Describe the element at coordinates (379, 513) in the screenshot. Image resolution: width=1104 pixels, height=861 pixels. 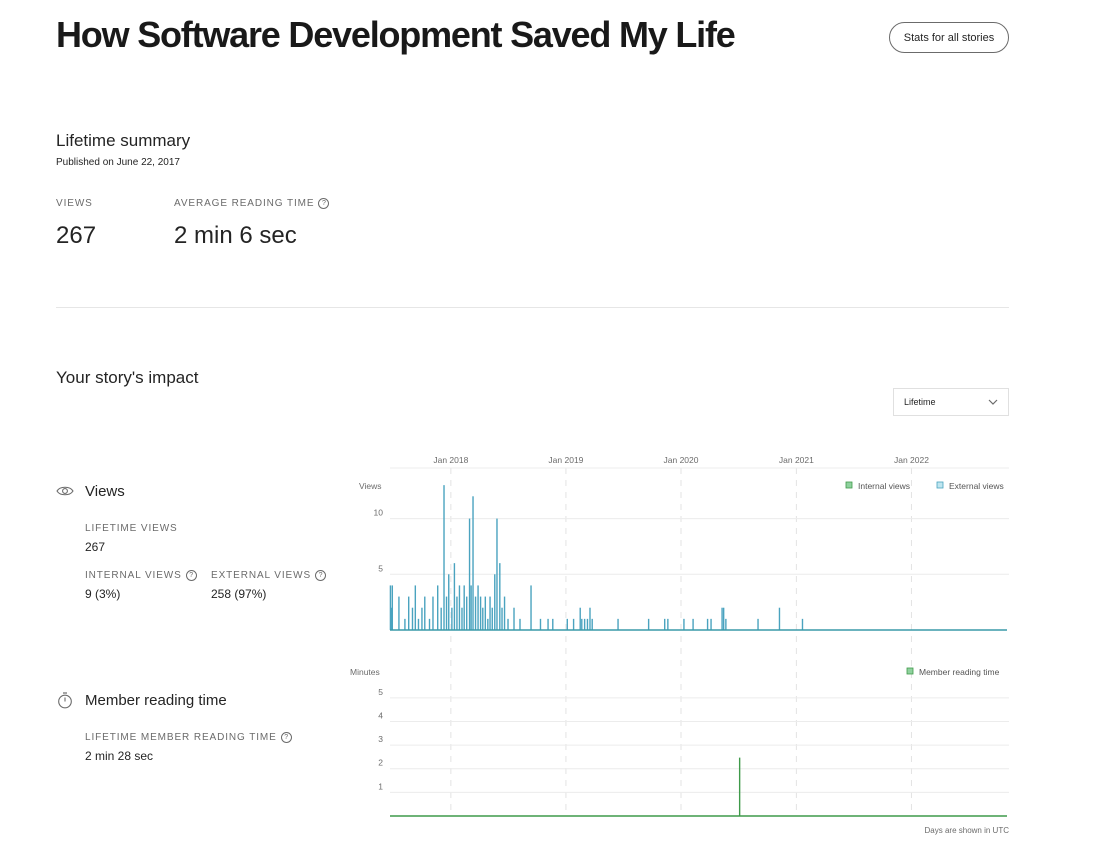
I see `views-y-tick-label: 10` at that location.